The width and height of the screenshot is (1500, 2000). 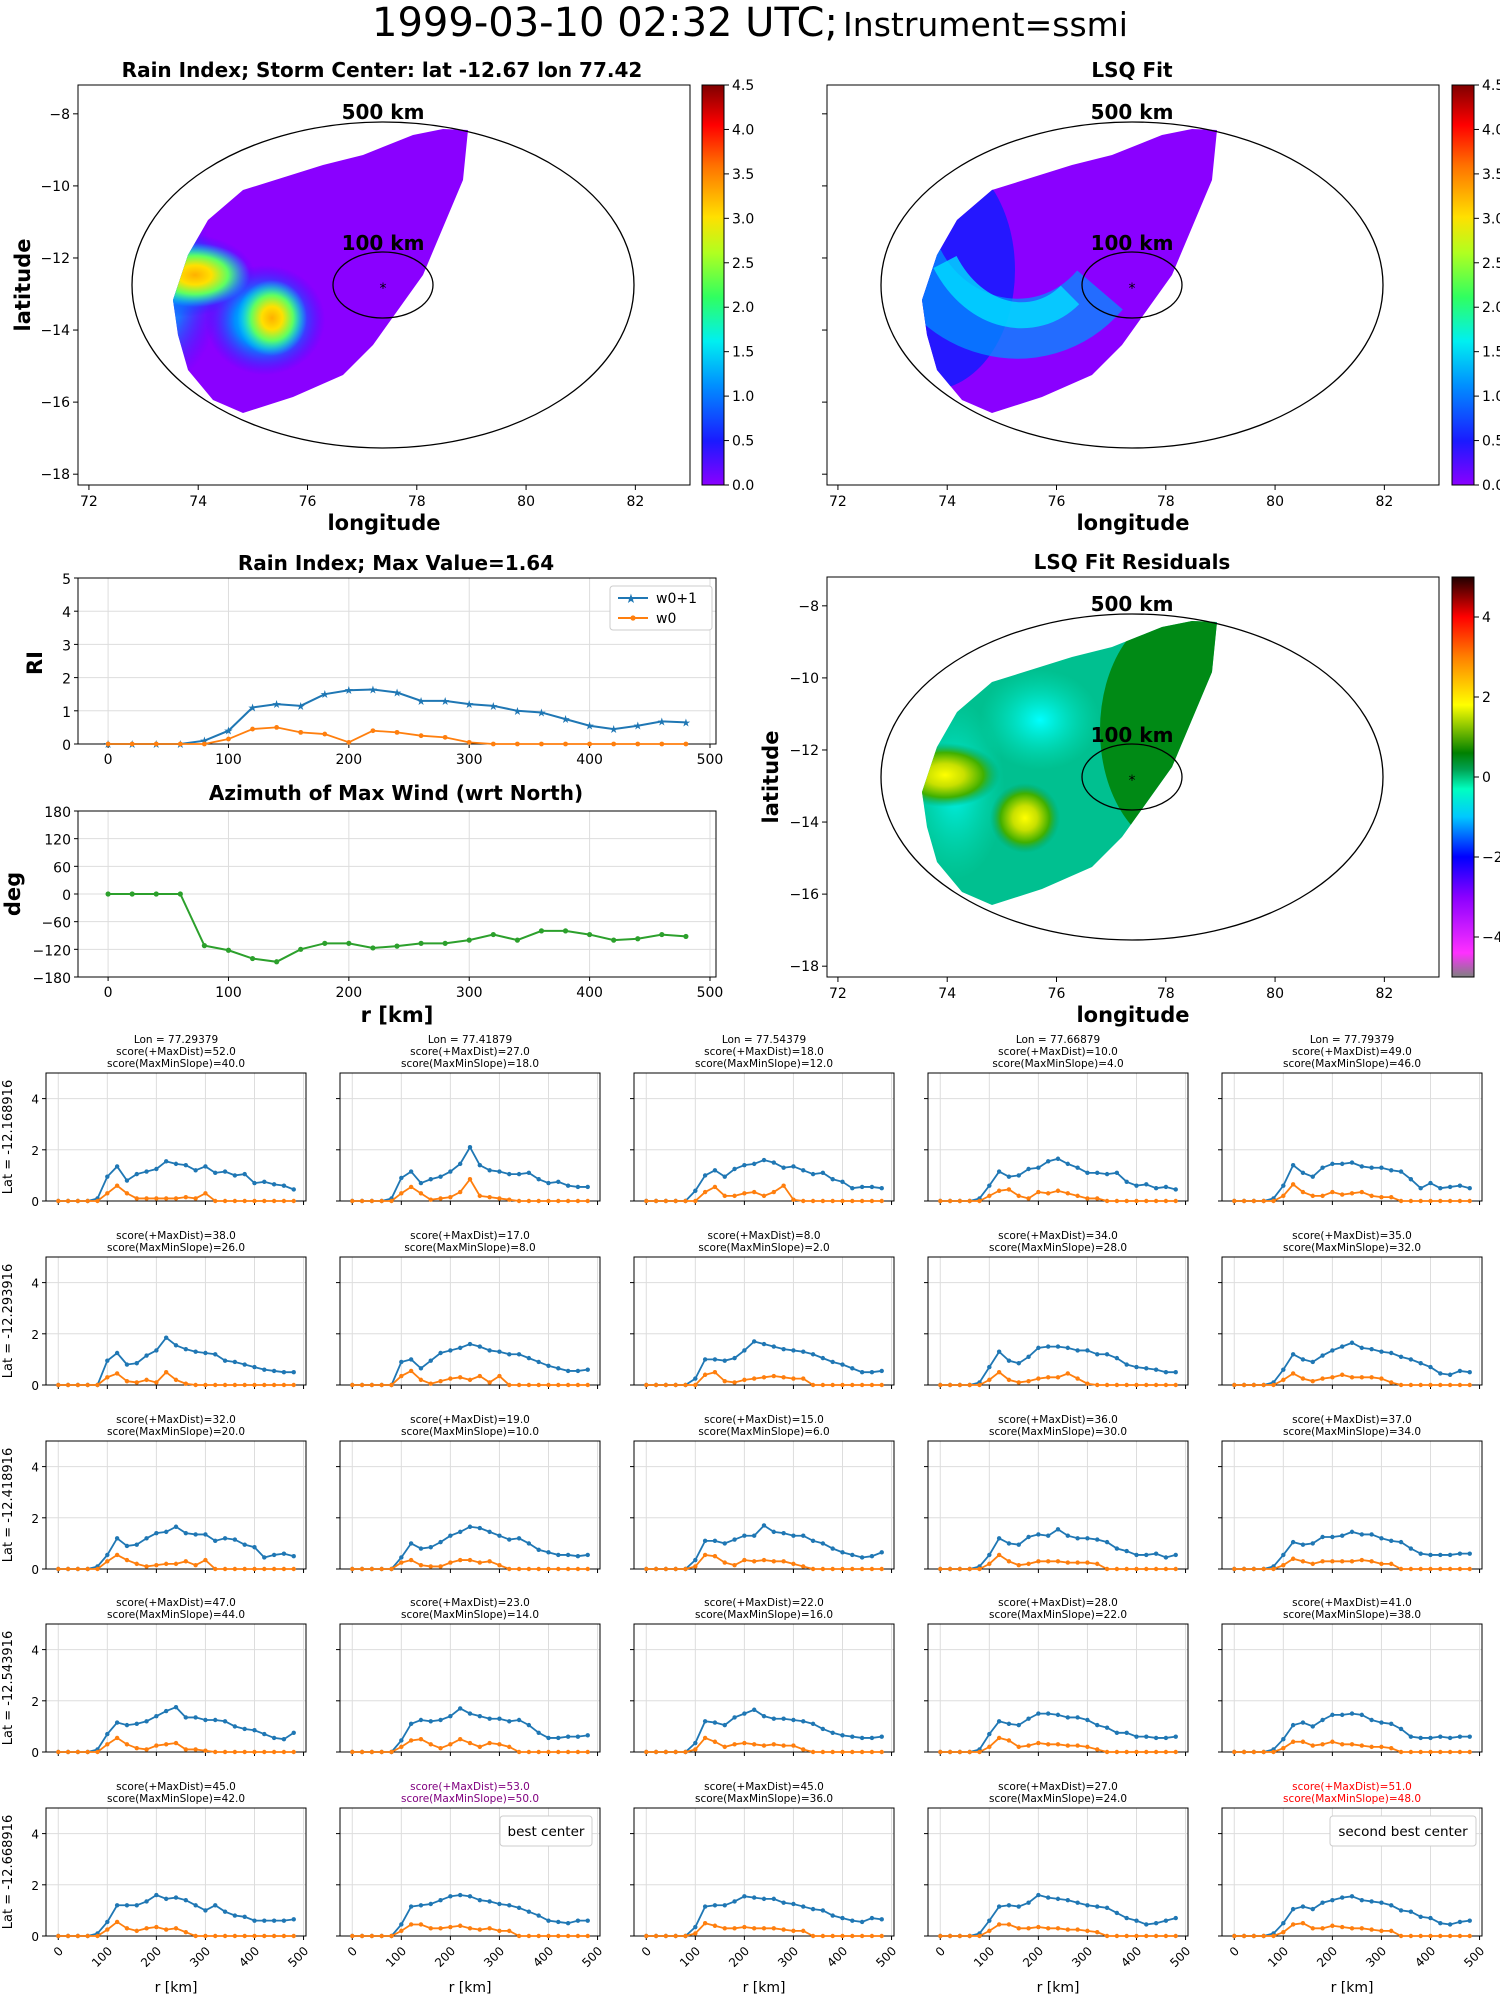 What do you see at coordinates (984, 1957) in the screenshot?
I see `x-tick-label: 100` at bounding box center [984, 1957].